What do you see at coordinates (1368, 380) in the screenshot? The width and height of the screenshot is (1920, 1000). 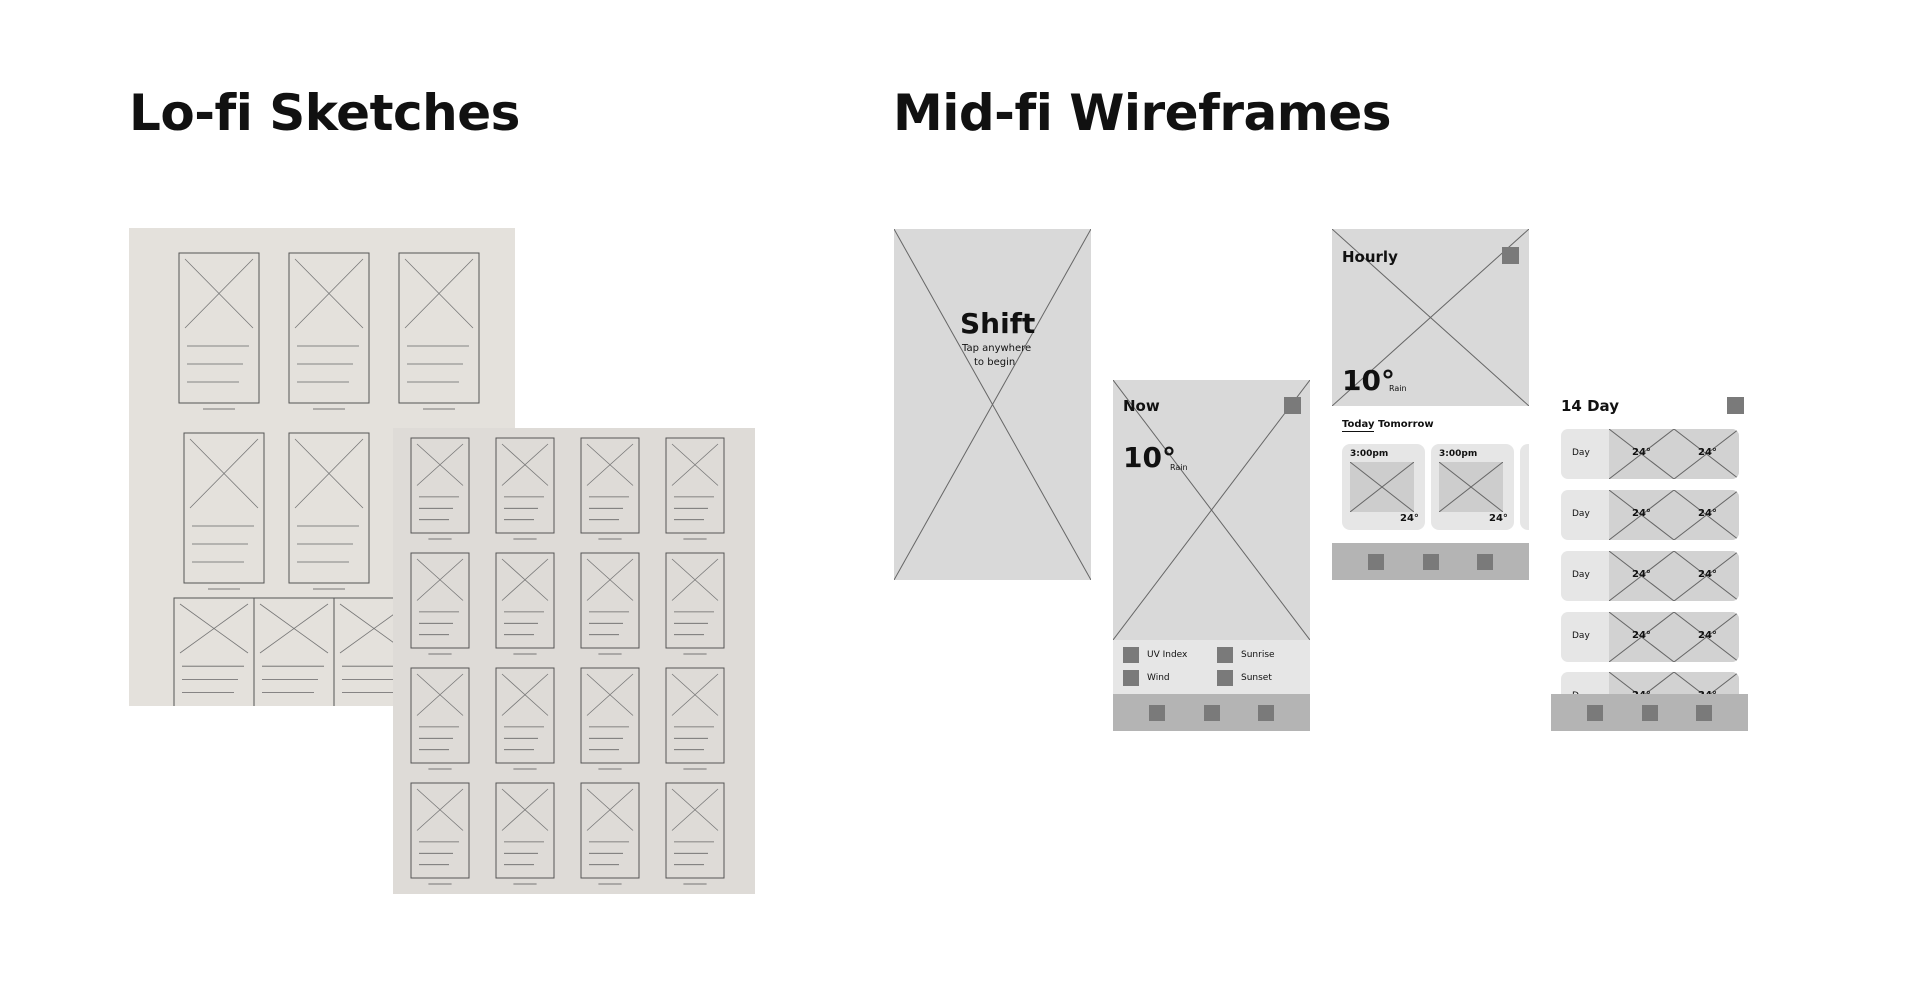 I see `hourly-temp: 10°` at bounding box center [1368, 380].